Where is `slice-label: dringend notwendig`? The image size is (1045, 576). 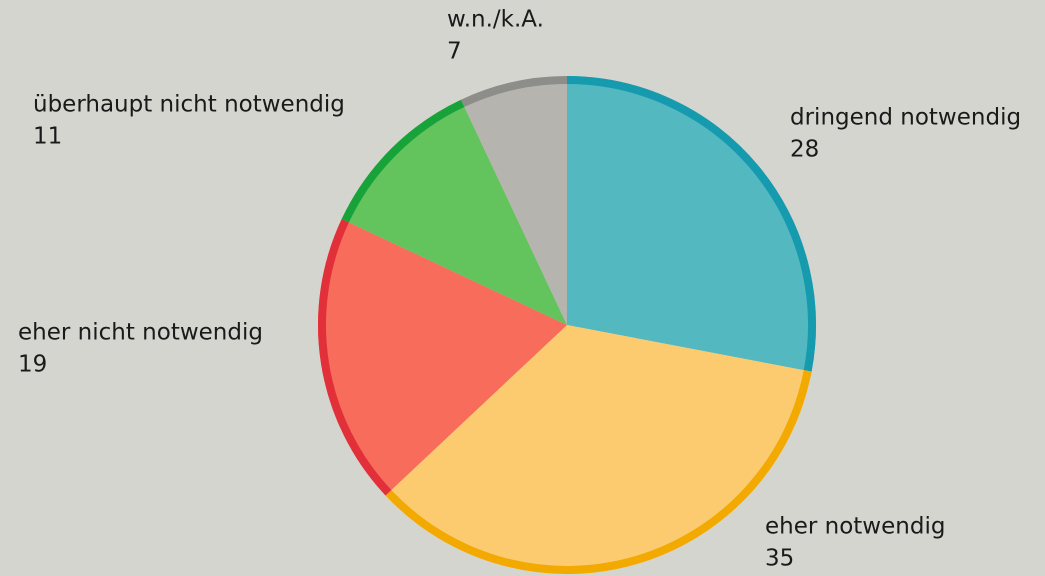
slice-label: dringend notwendig is located at coordinates (905, 118).